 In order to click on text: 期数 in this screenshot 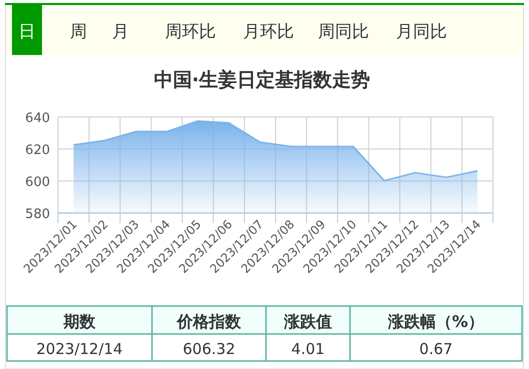, I will do `click(79, 321)`.